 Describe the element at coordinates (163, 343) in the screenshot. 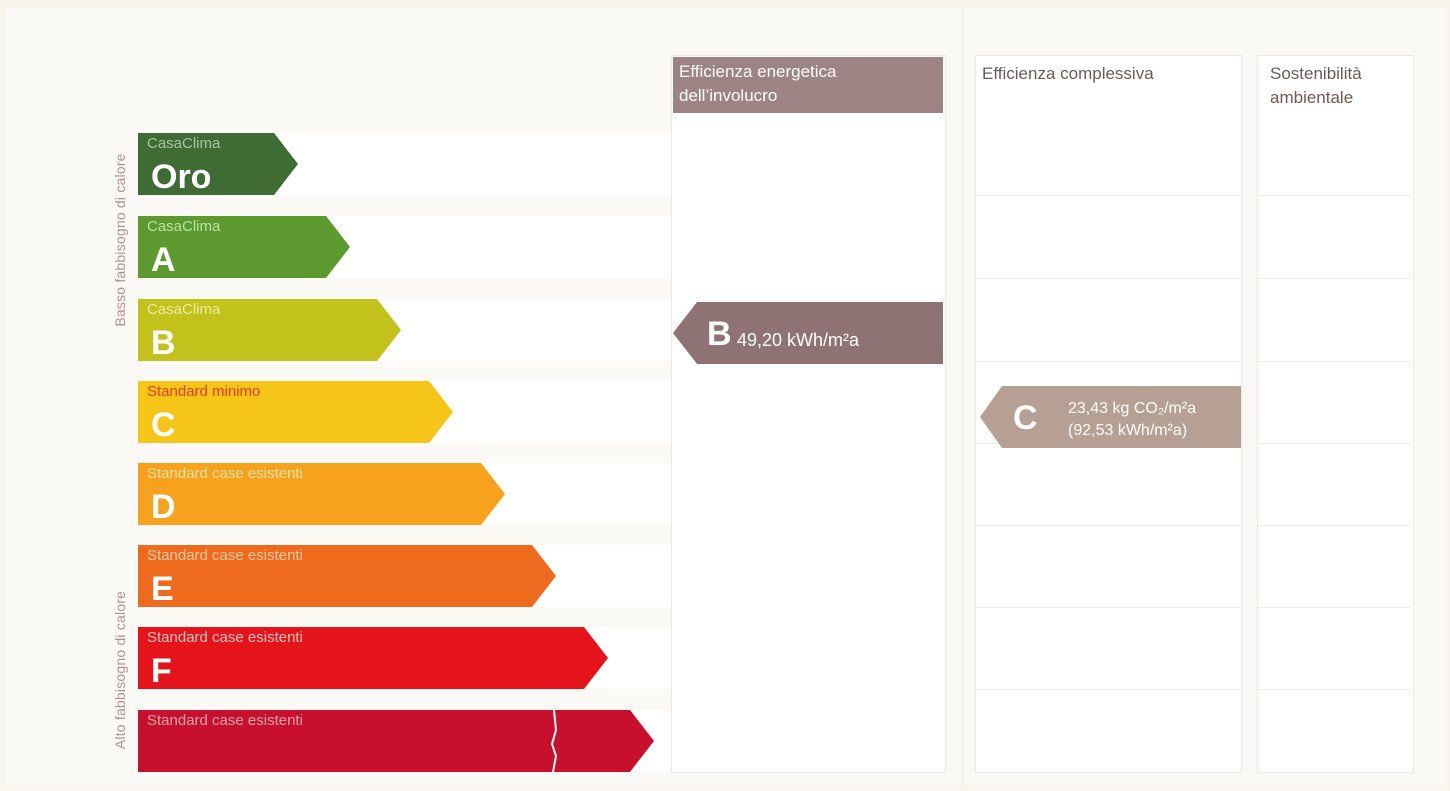

I see `class-letter: B` at that location.